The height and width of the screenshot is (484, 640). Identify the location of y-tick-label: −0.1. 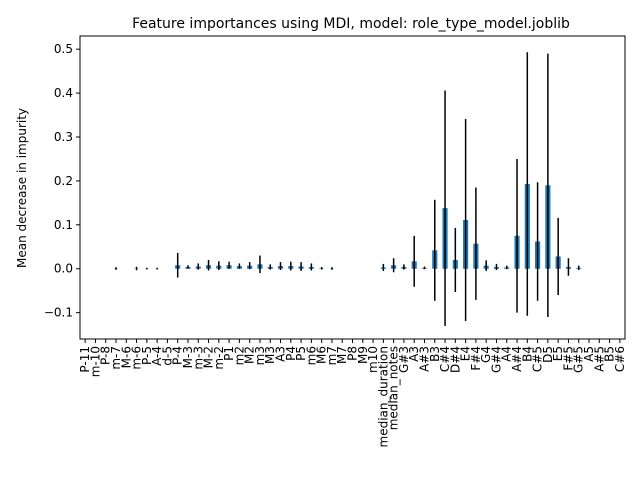
(58, 313).